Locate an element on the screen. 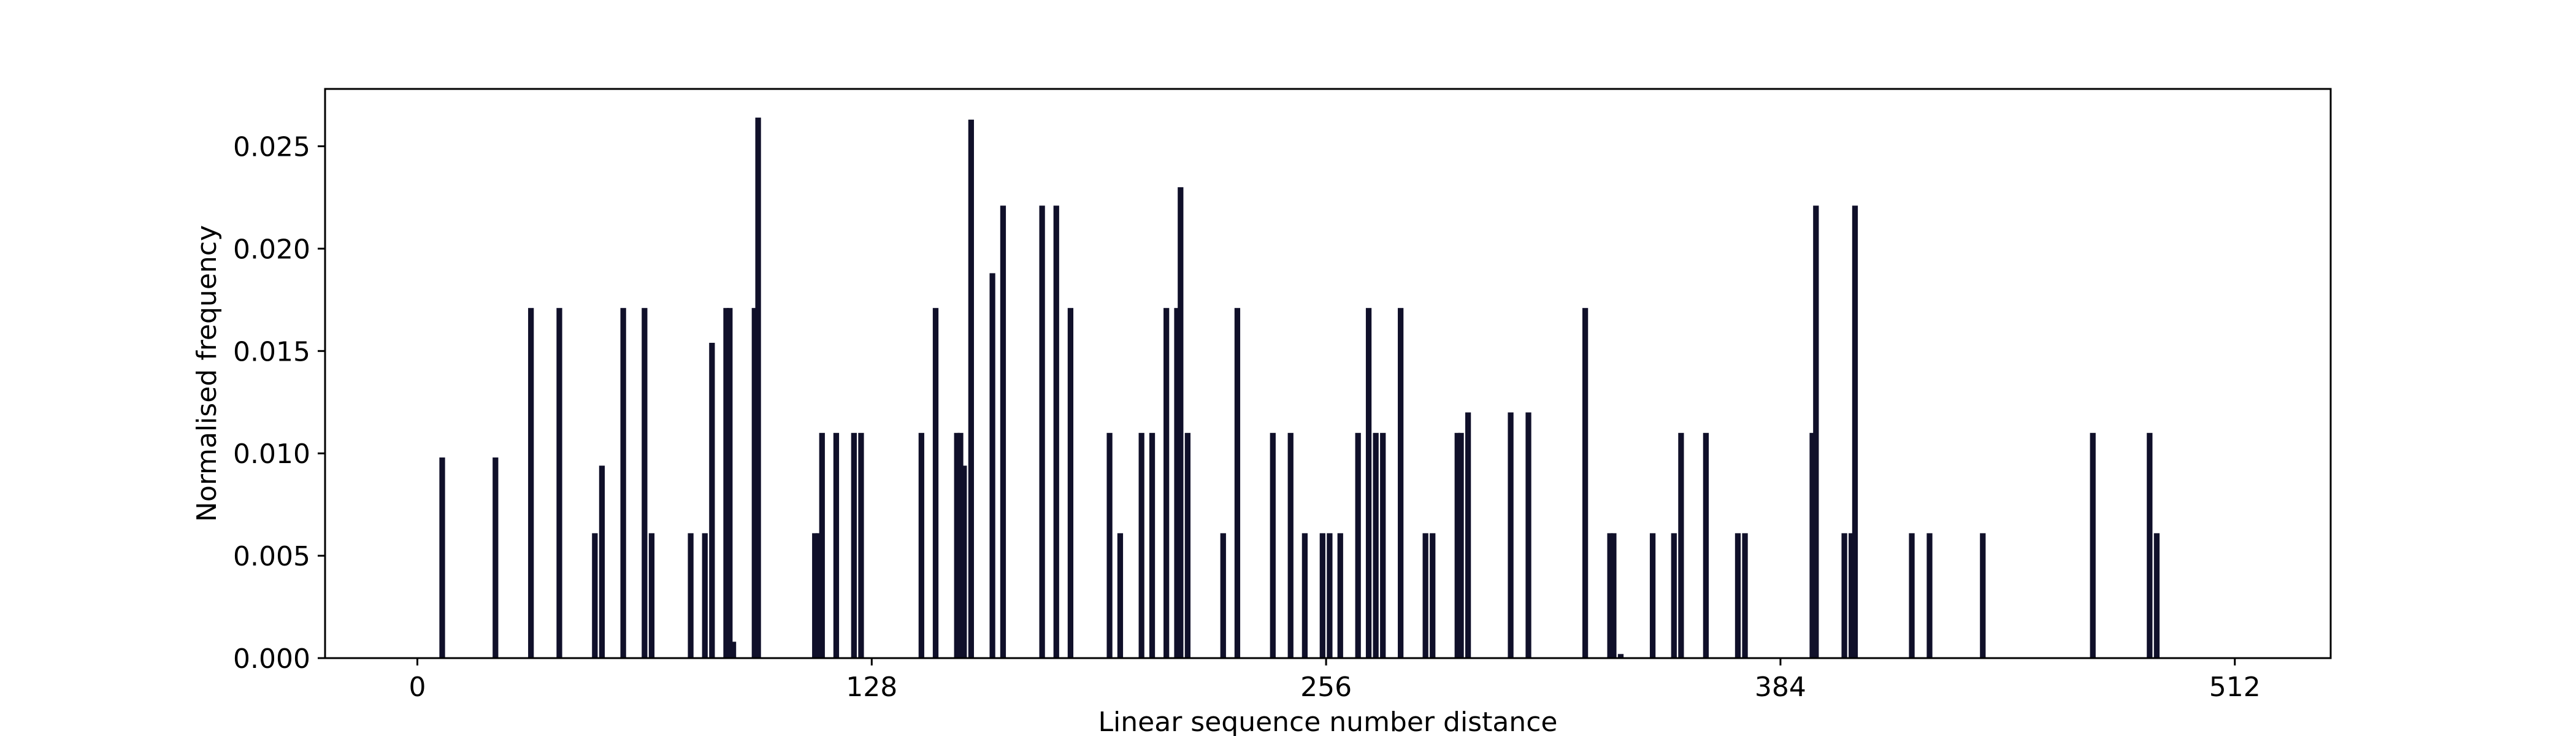 This screenshot has height=736, width=2576. x-axis-ticks: 0 128 256 384 512 is located at coordinates (1334, 680).